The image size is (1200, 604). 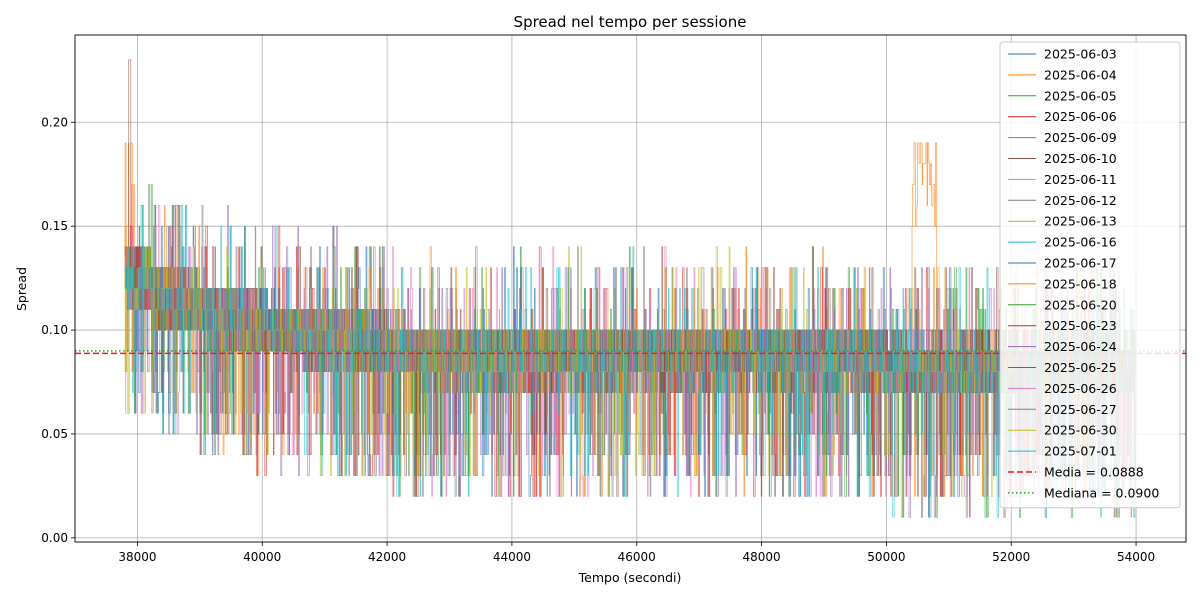 What do you see at coordinates (1011, 557) in the screenshot?
I see `x-tick-label: 52000` at bounding box center [1011, 557].